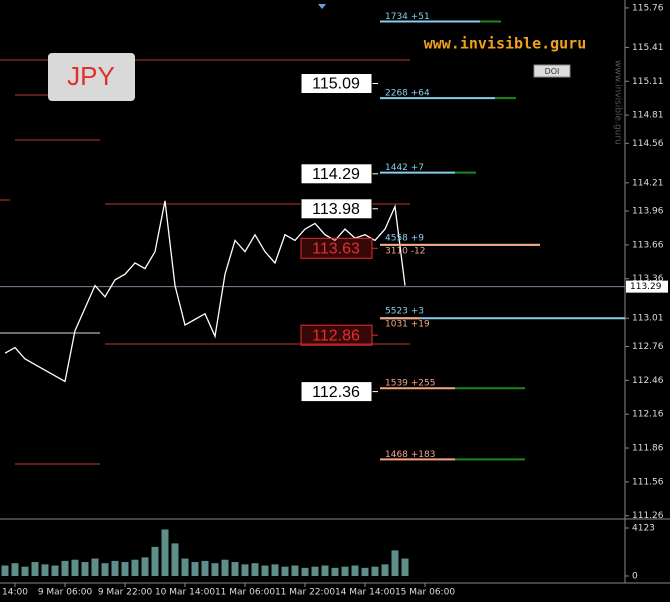  What do you see at coordinates (305, 593) in the screenshot?
I see `x-tick-label: 11 Mar 22:00` at bounding box center [305, 593].